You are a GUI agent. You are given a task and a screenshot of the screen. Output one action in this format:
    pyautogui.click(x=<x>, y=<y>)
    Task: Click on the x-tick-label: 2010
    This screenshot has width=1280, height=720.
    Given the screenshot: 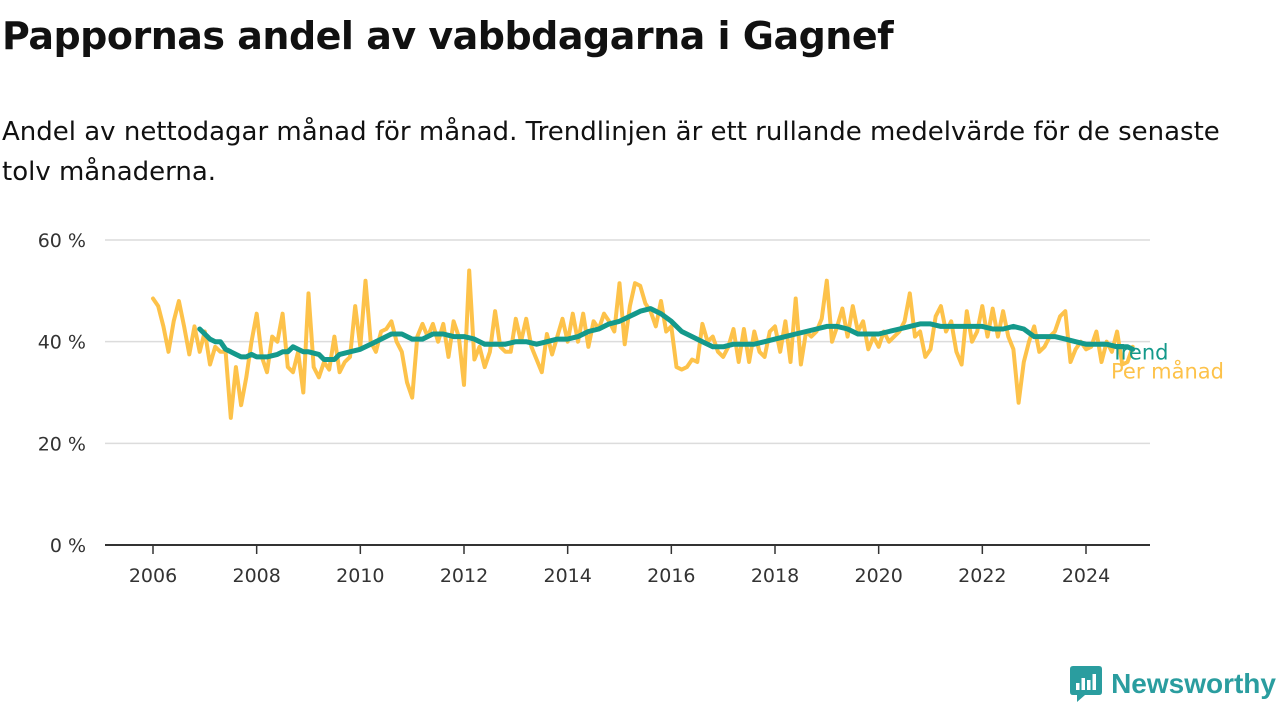 What is the action you would take?
    pyautogui.click(x=360, y=576)
    